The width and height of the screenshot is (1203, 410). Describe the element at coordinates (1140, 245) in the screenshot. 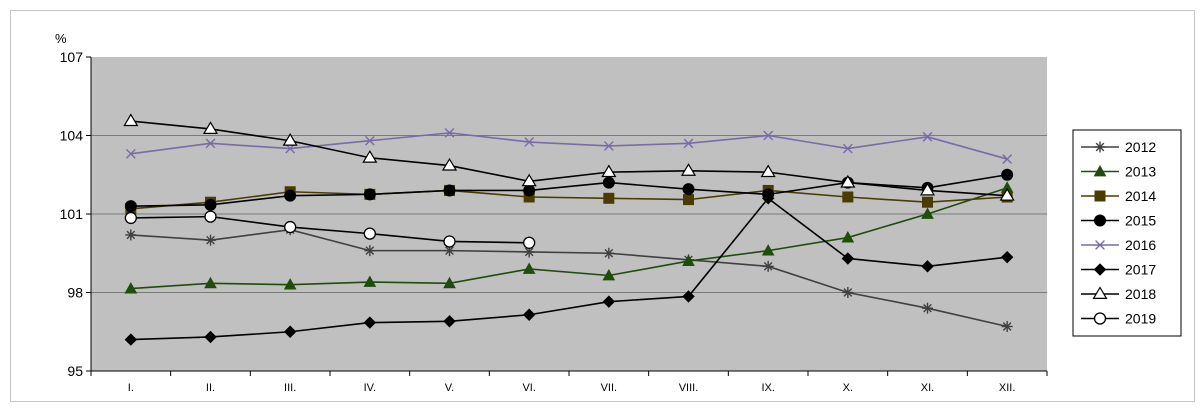

I see `legend-label: 2016` at that location.